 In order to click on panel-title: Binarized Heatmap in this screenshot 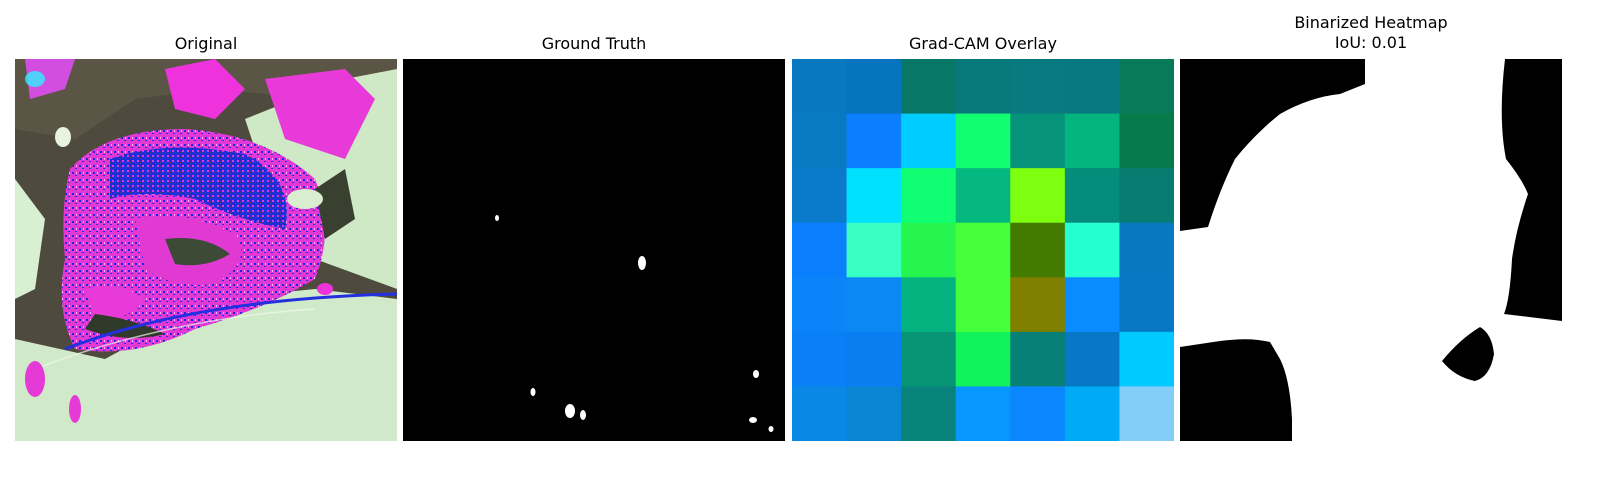, I will do `click(1371, 23)`.